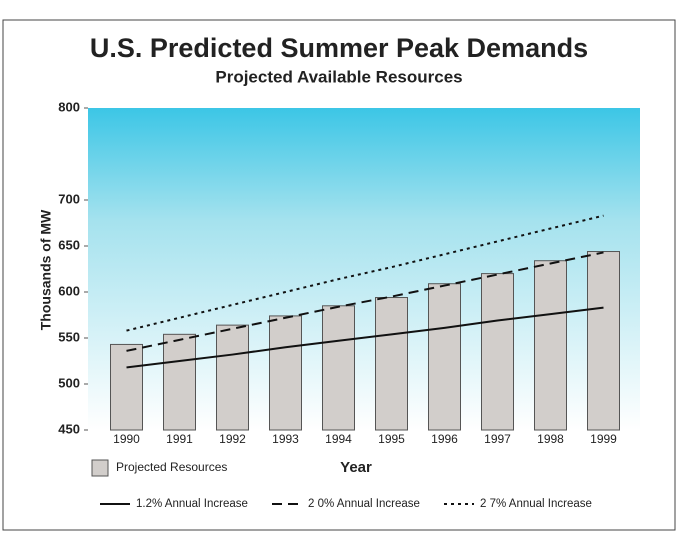 The height and width of the screenshot is (534, 678). What do you see at coordinates (364, 504) in the screenshot?
I see `legend-label: 2 0% Annual Increase` at bounding box center [364, 504].